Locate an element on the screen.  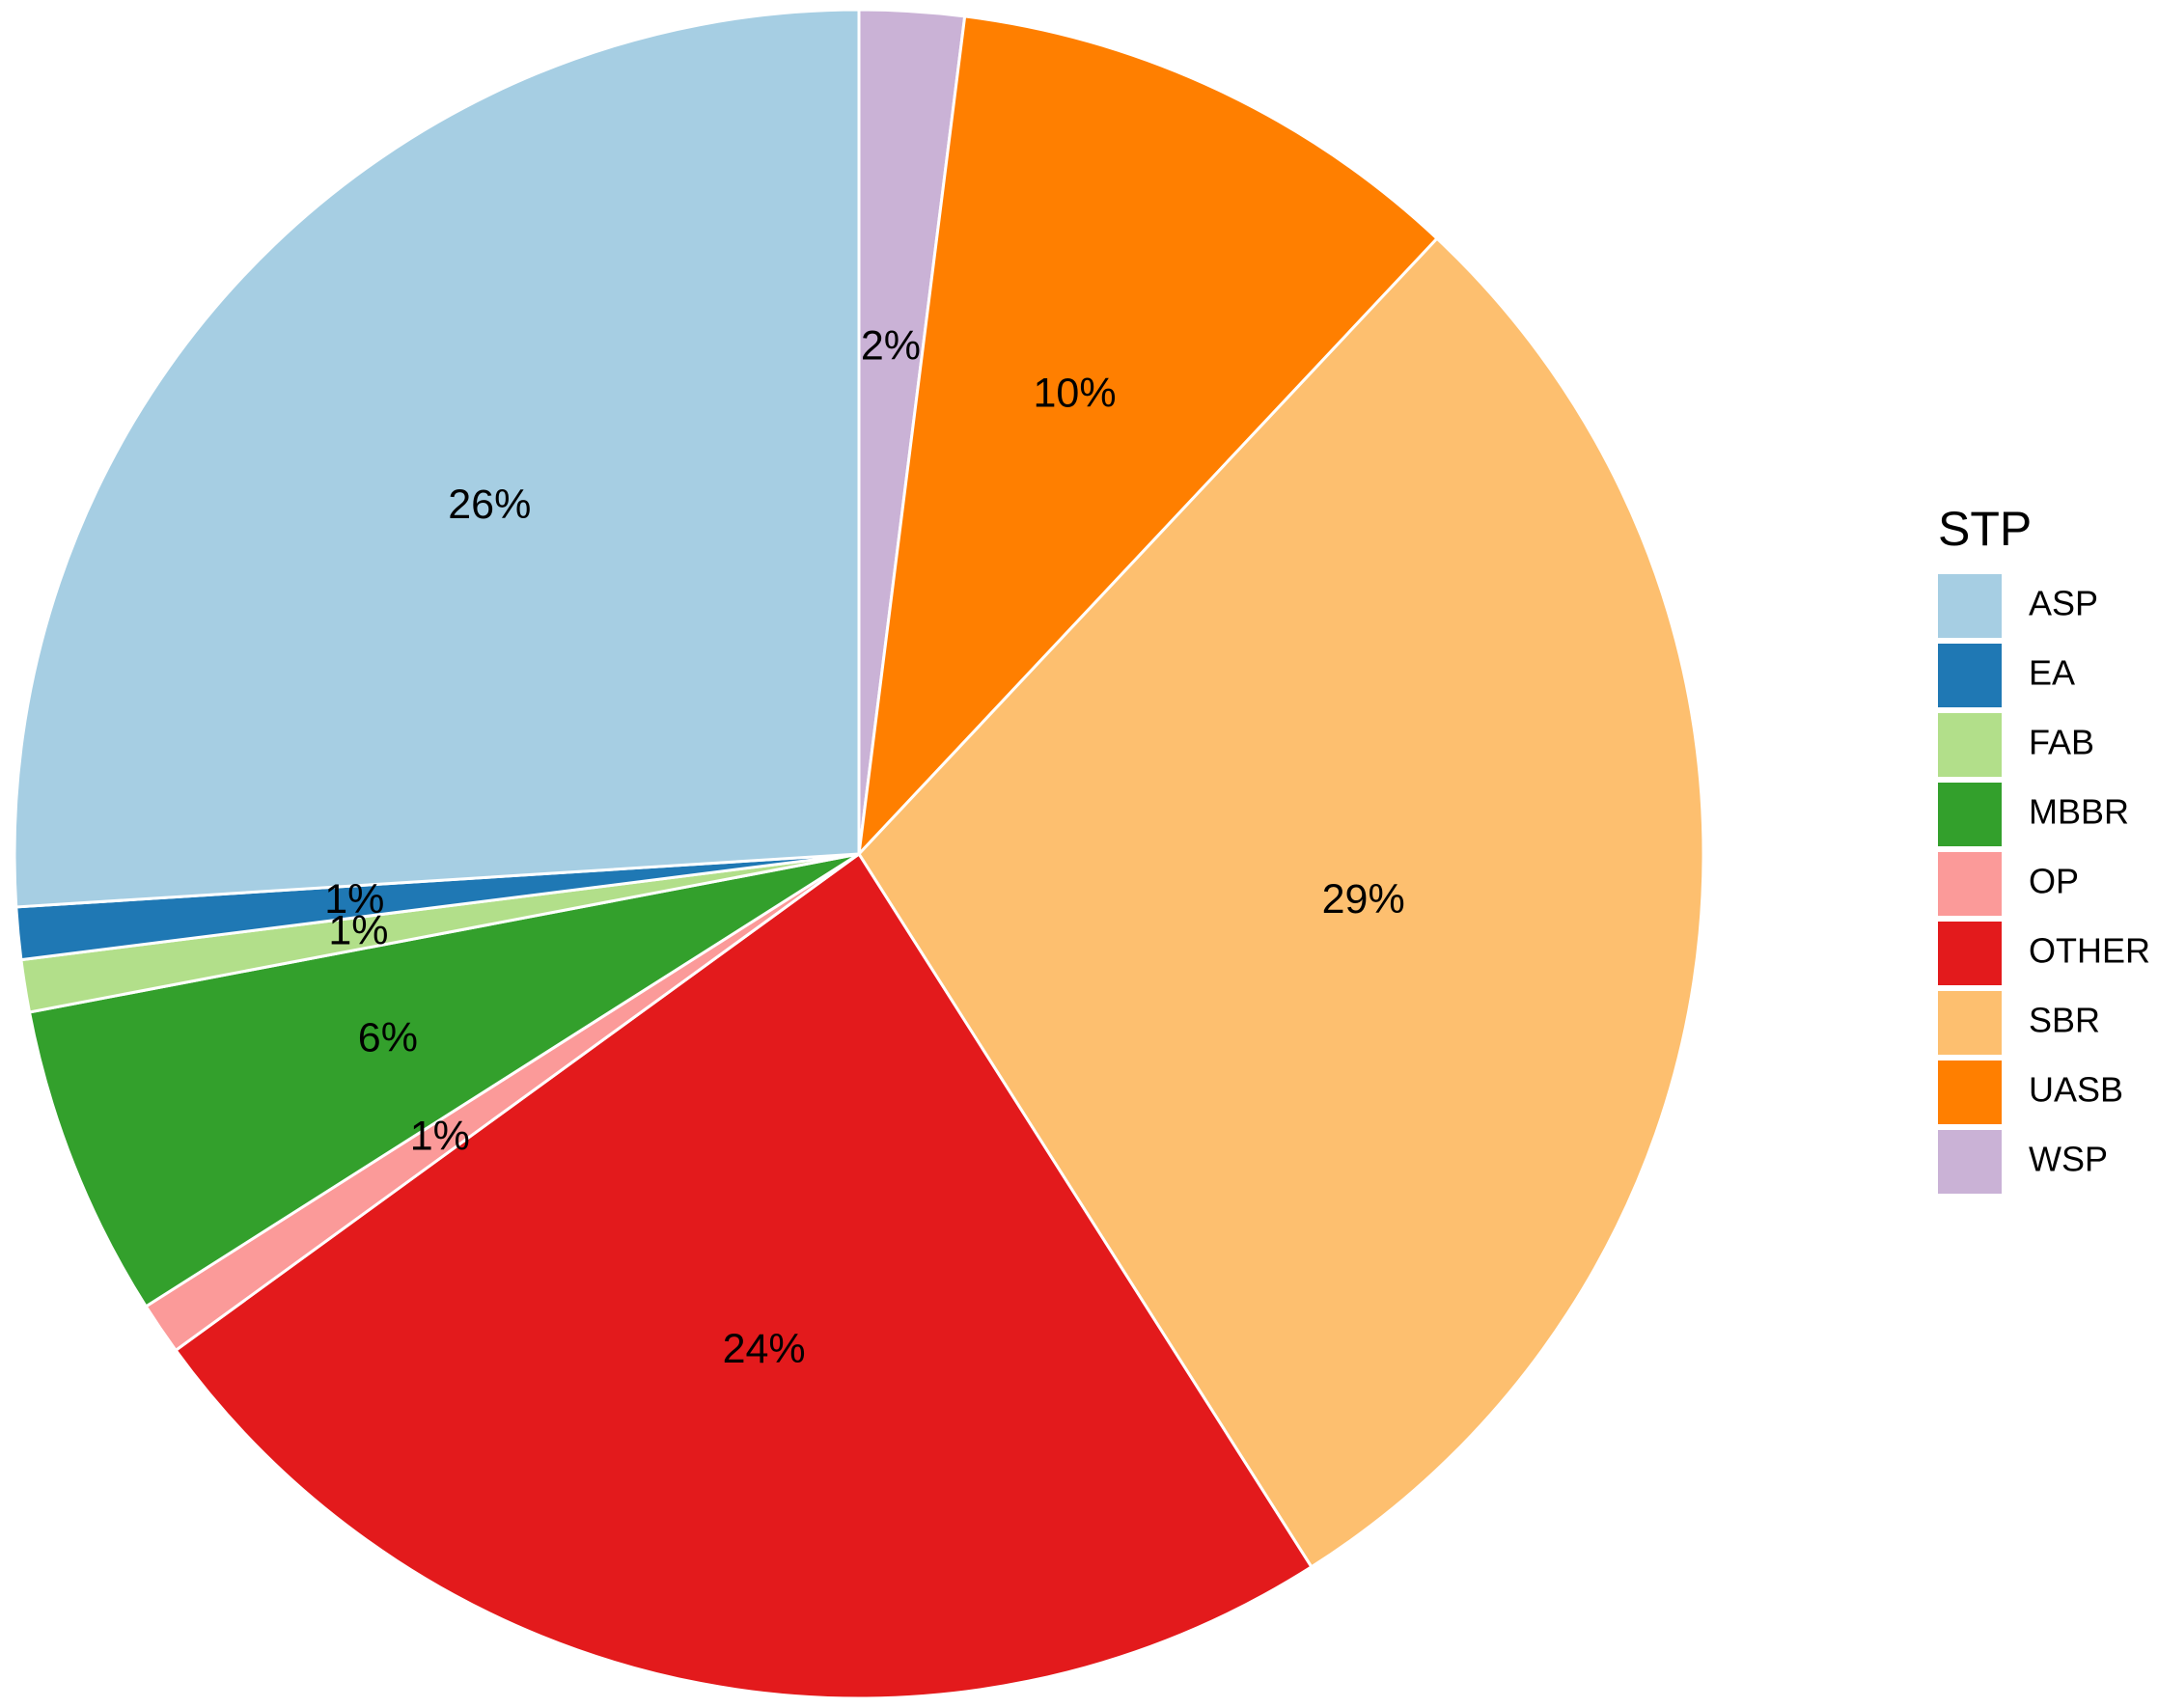
legend-key-mbbr is located at coordinates (1970, 814).